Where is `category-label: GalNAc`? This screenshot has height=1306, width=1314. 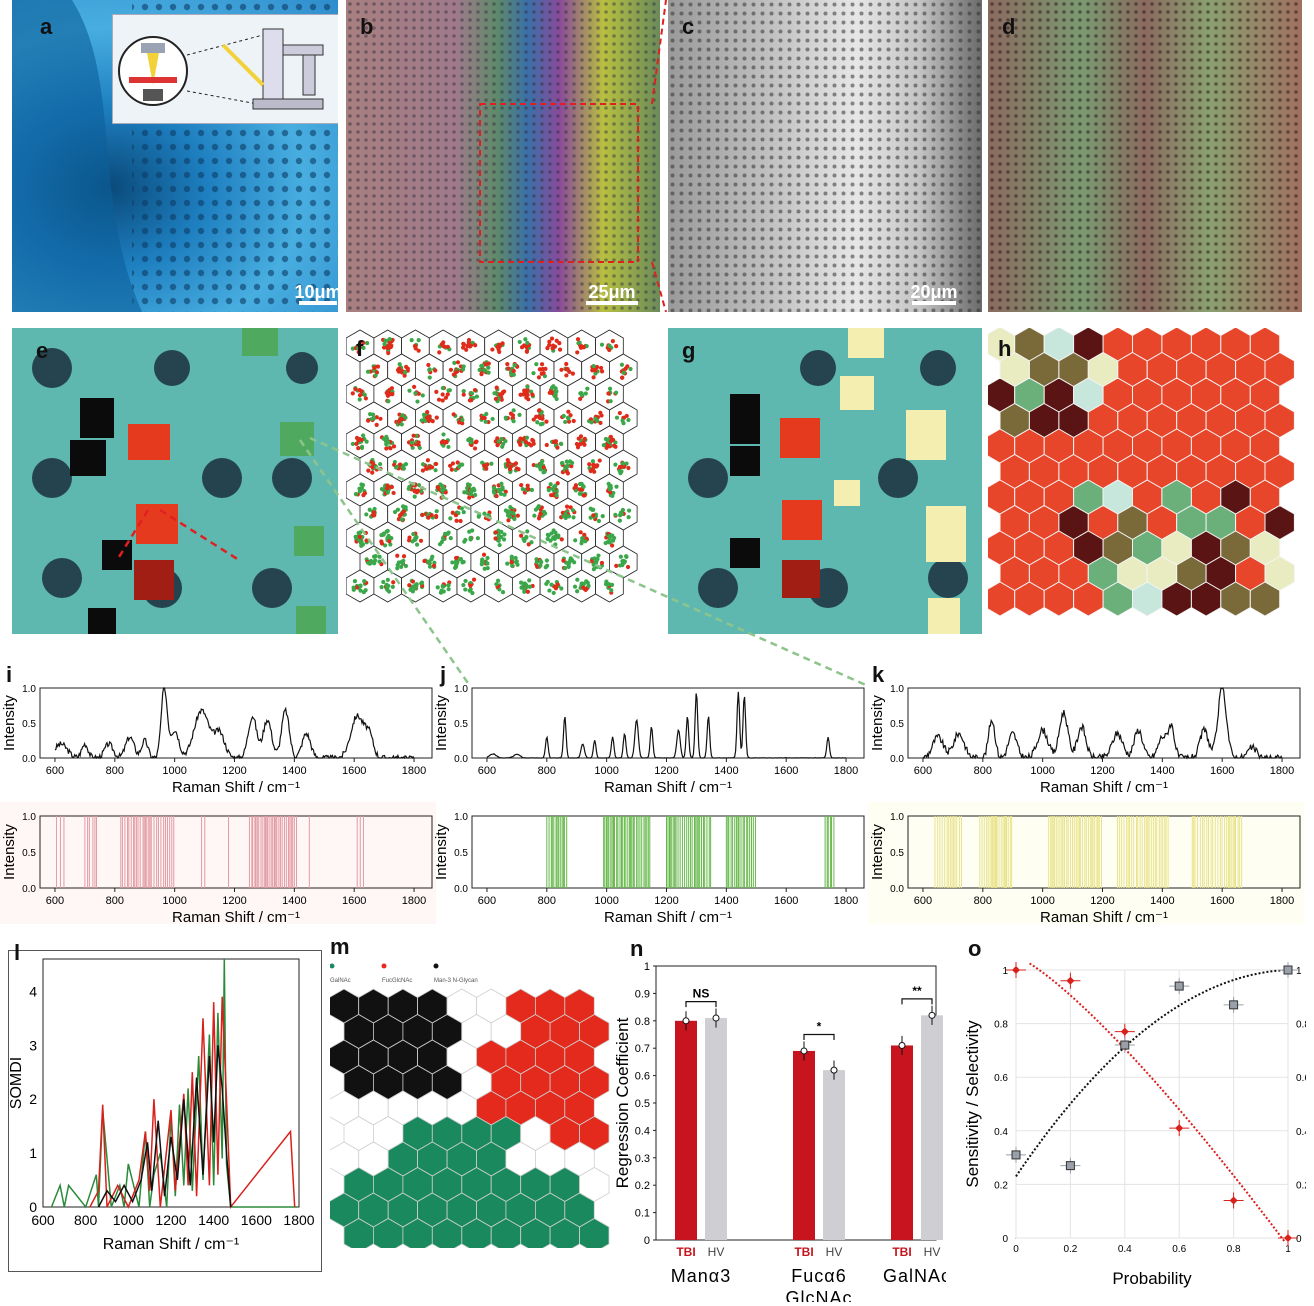
category-label: GalNAc is located at coordinates (914, 1276).